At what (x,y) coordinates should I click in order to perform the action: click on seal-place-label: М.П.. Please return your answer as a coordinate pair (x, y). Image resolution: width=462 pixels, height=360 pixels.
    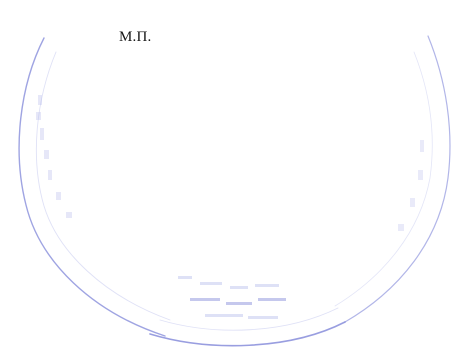
    Looking at the image, I should click on (135, 37).